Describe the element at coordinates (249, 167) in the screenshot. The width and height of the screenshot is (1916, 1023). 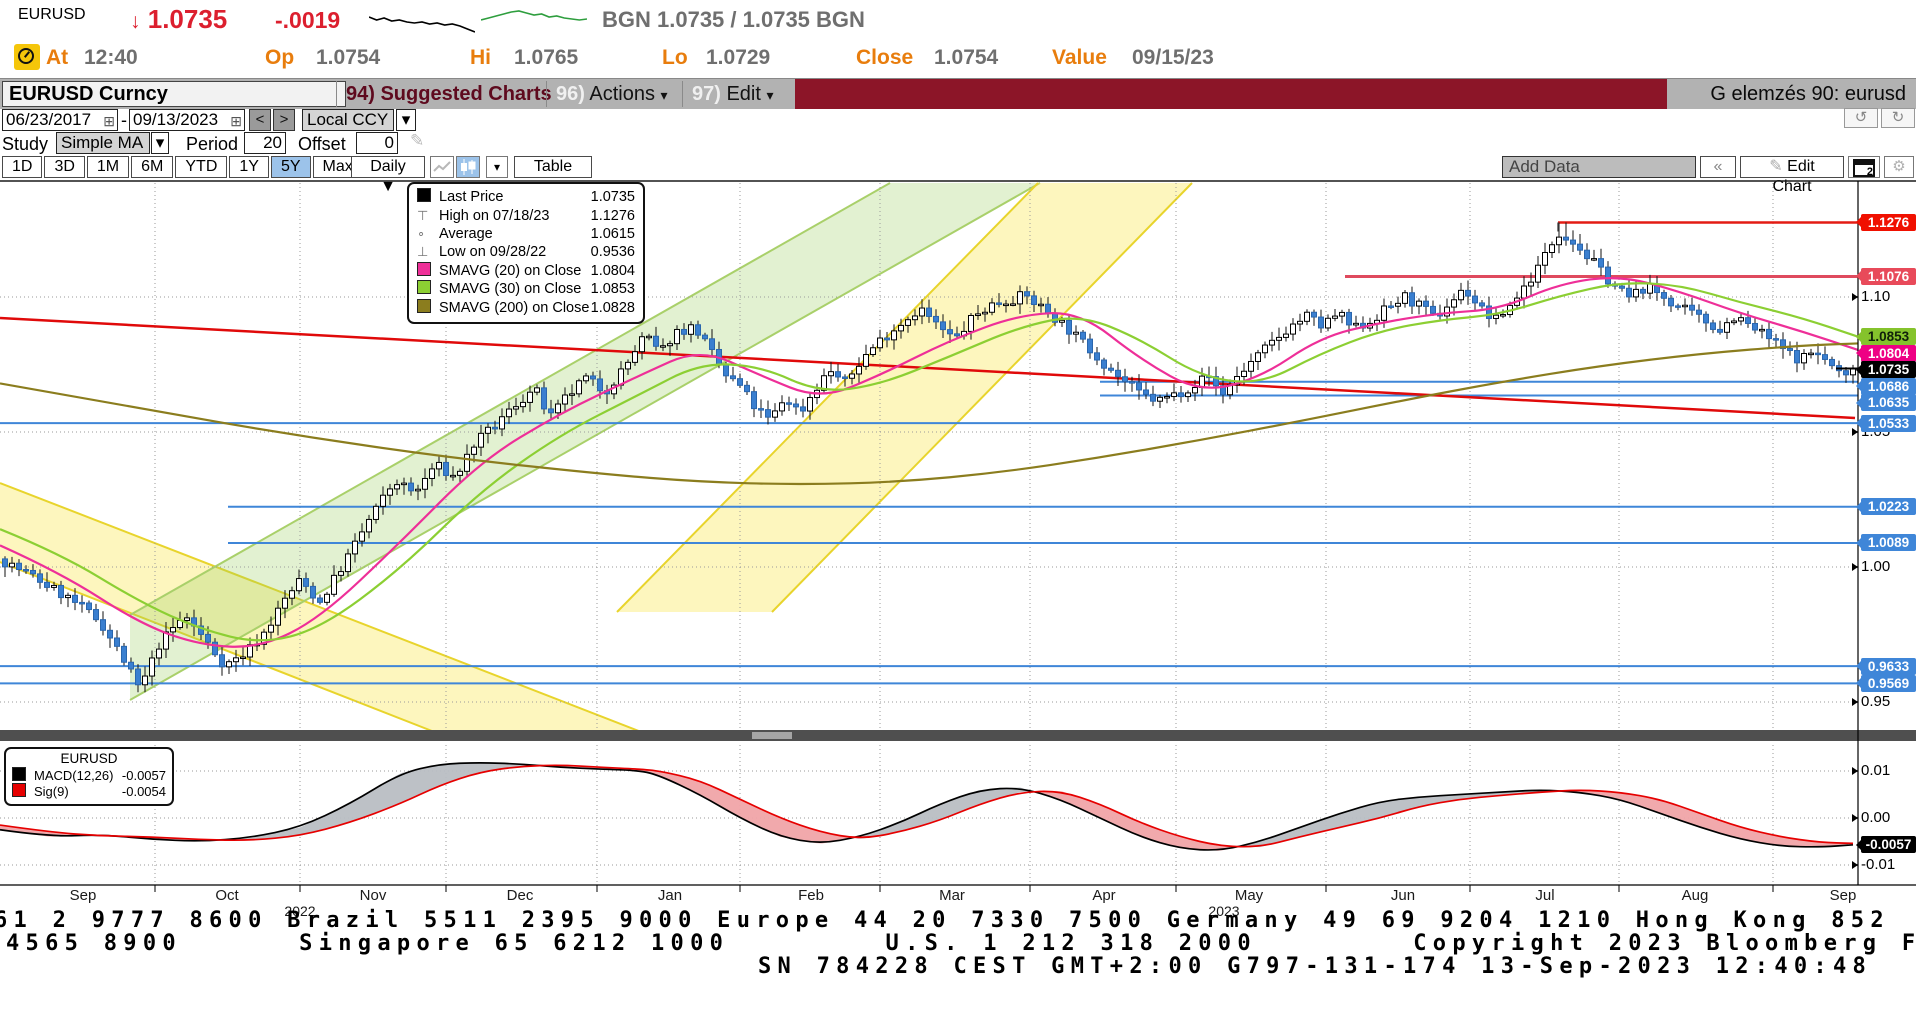
I see `range-tab-1y: 1Y` at that location.